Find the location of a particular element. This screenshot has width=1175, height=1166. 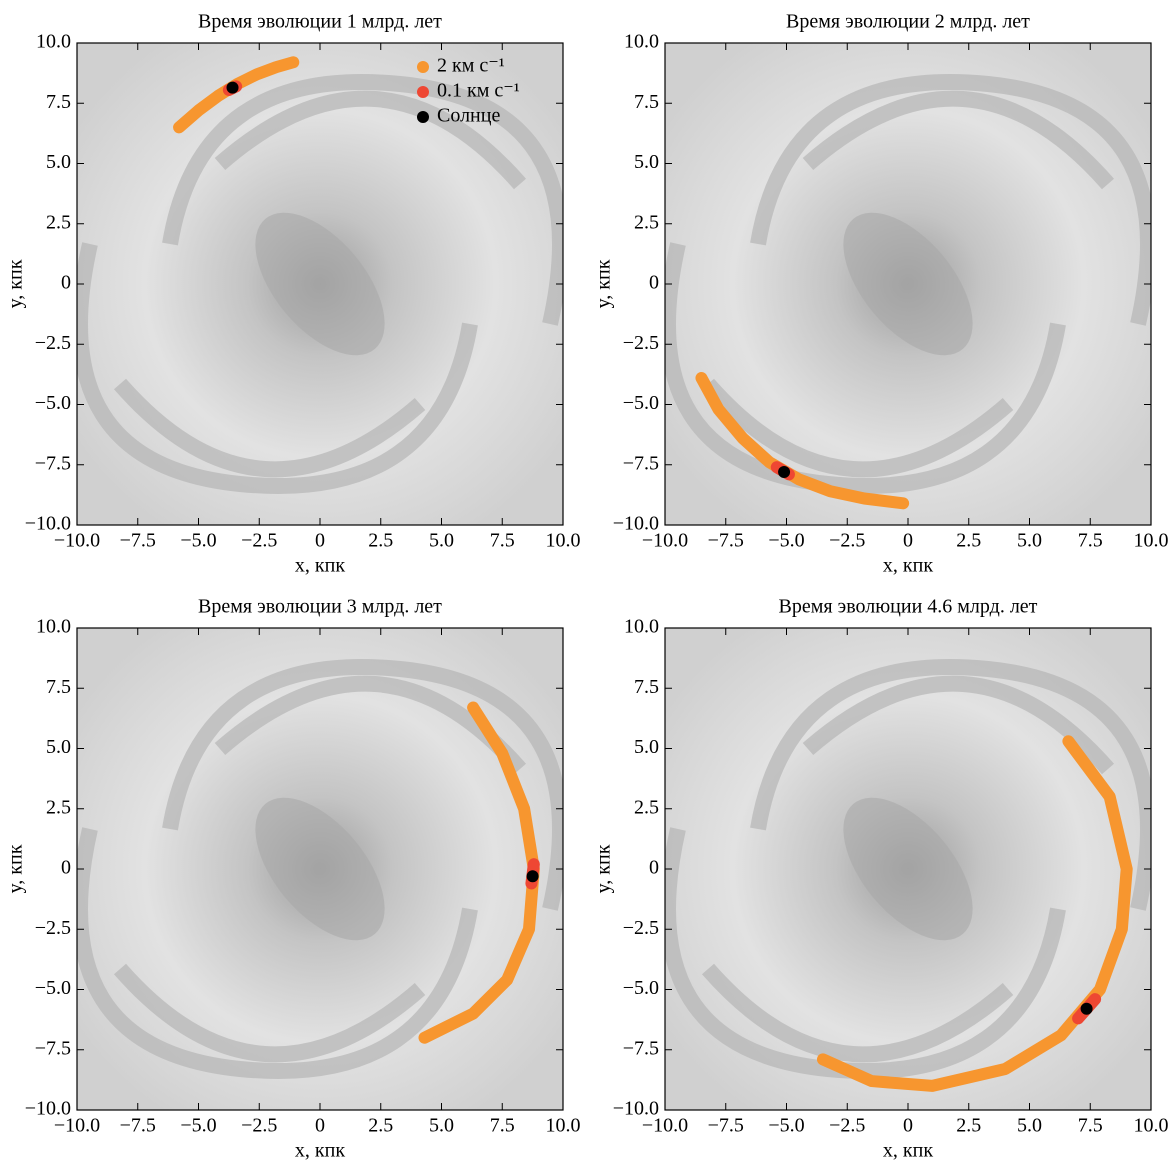

legend-label: 2 км с⁻¹ is located at coordinates (471, 66).